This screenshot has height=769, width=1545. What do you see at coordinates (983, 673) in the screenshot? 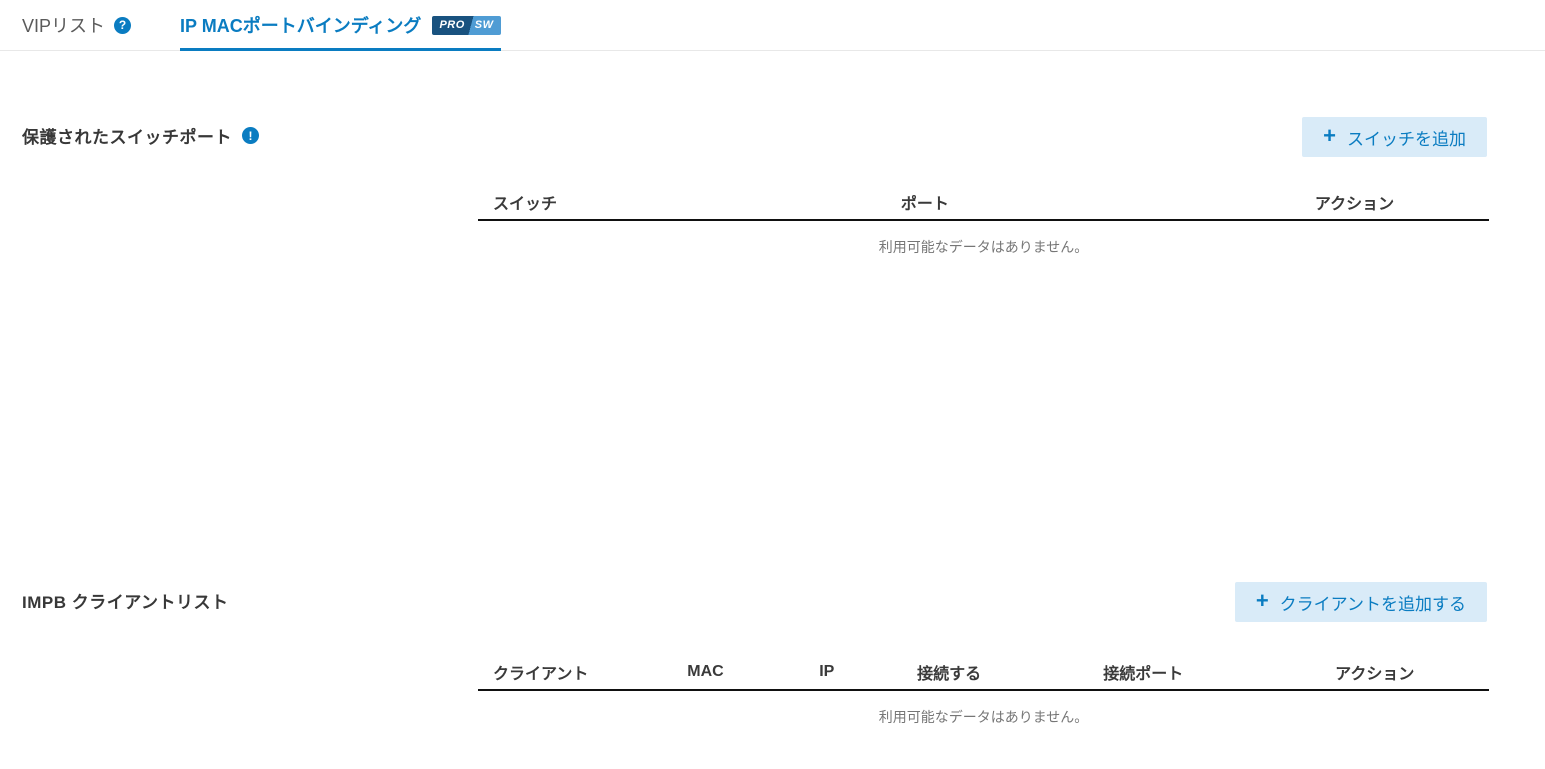
I see `impb-client-list-table-header: クライアント MAC IP 接続する 接続ポート アクション` at bounding box center [983, 673].